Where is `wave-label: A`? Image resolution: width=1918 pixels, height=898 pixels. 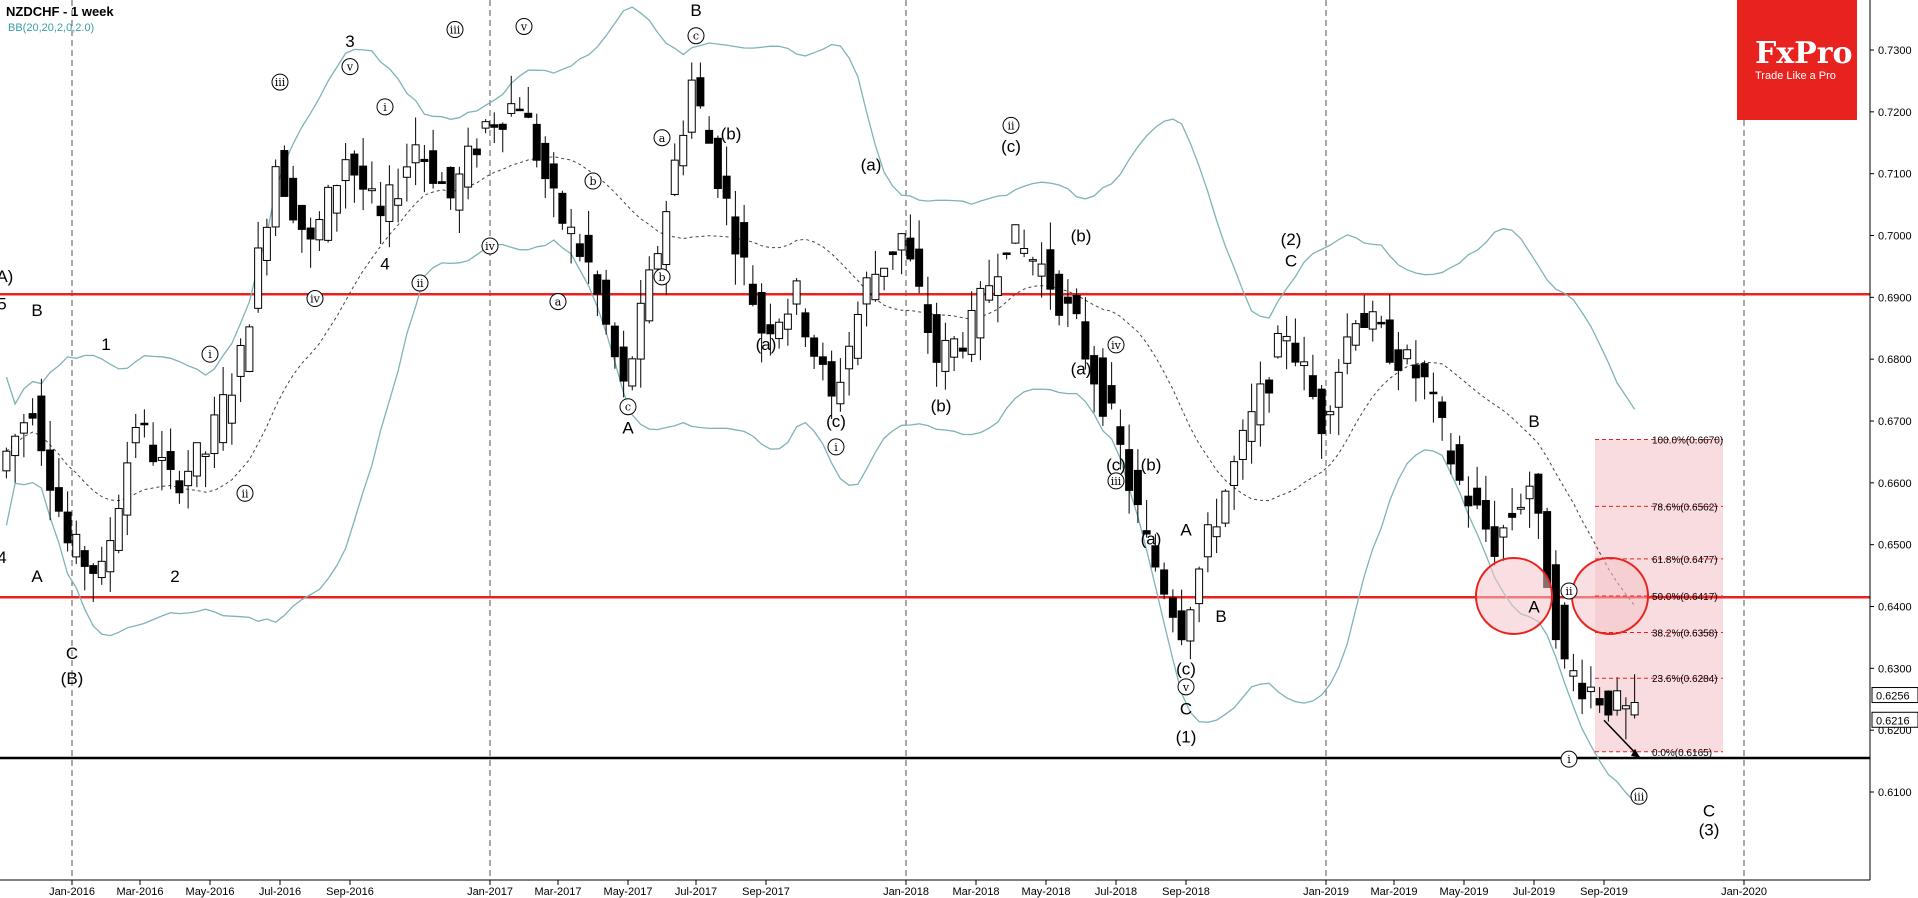 wave-label: A is located at coordinates (628, 427).